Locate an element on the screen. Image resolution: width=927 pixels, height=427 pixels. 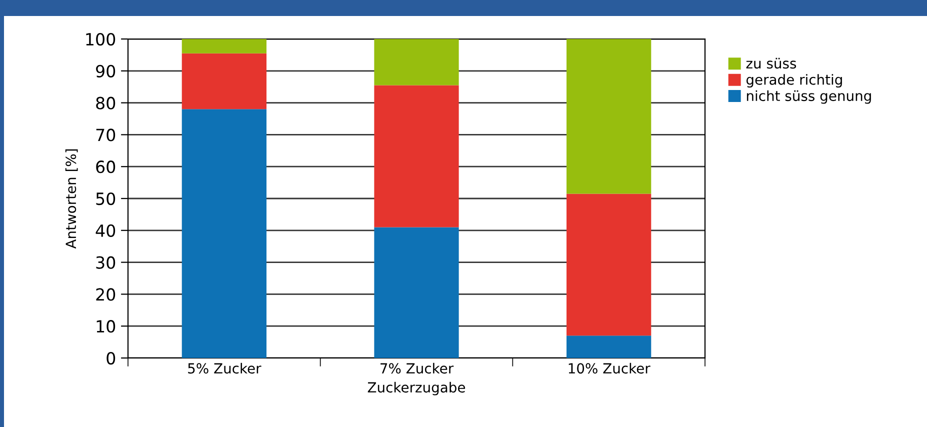
x-axis-title: Zuckerzugabe is located at coordinates (417, 389).